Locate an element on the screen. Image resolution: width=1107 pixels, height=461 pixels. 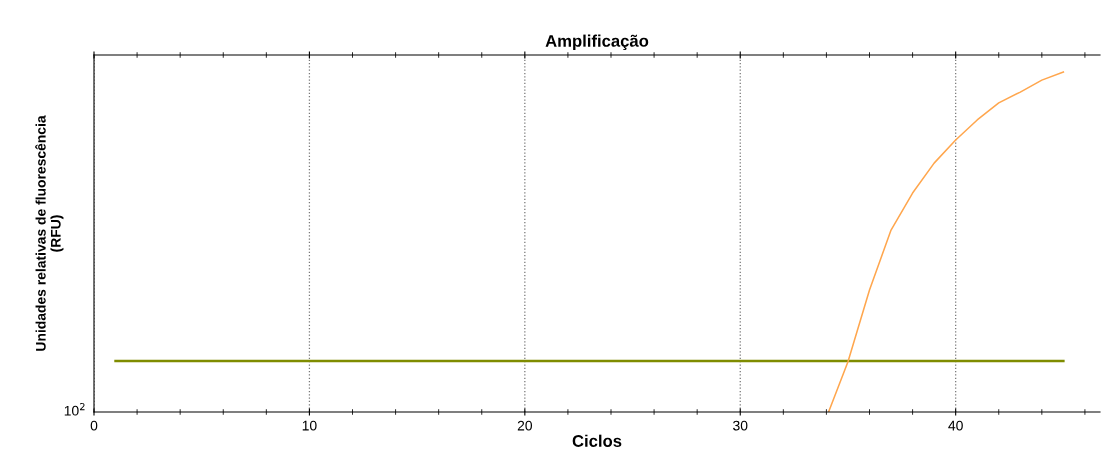
x-tick-label: 0 is located at coordinates (94, 425).